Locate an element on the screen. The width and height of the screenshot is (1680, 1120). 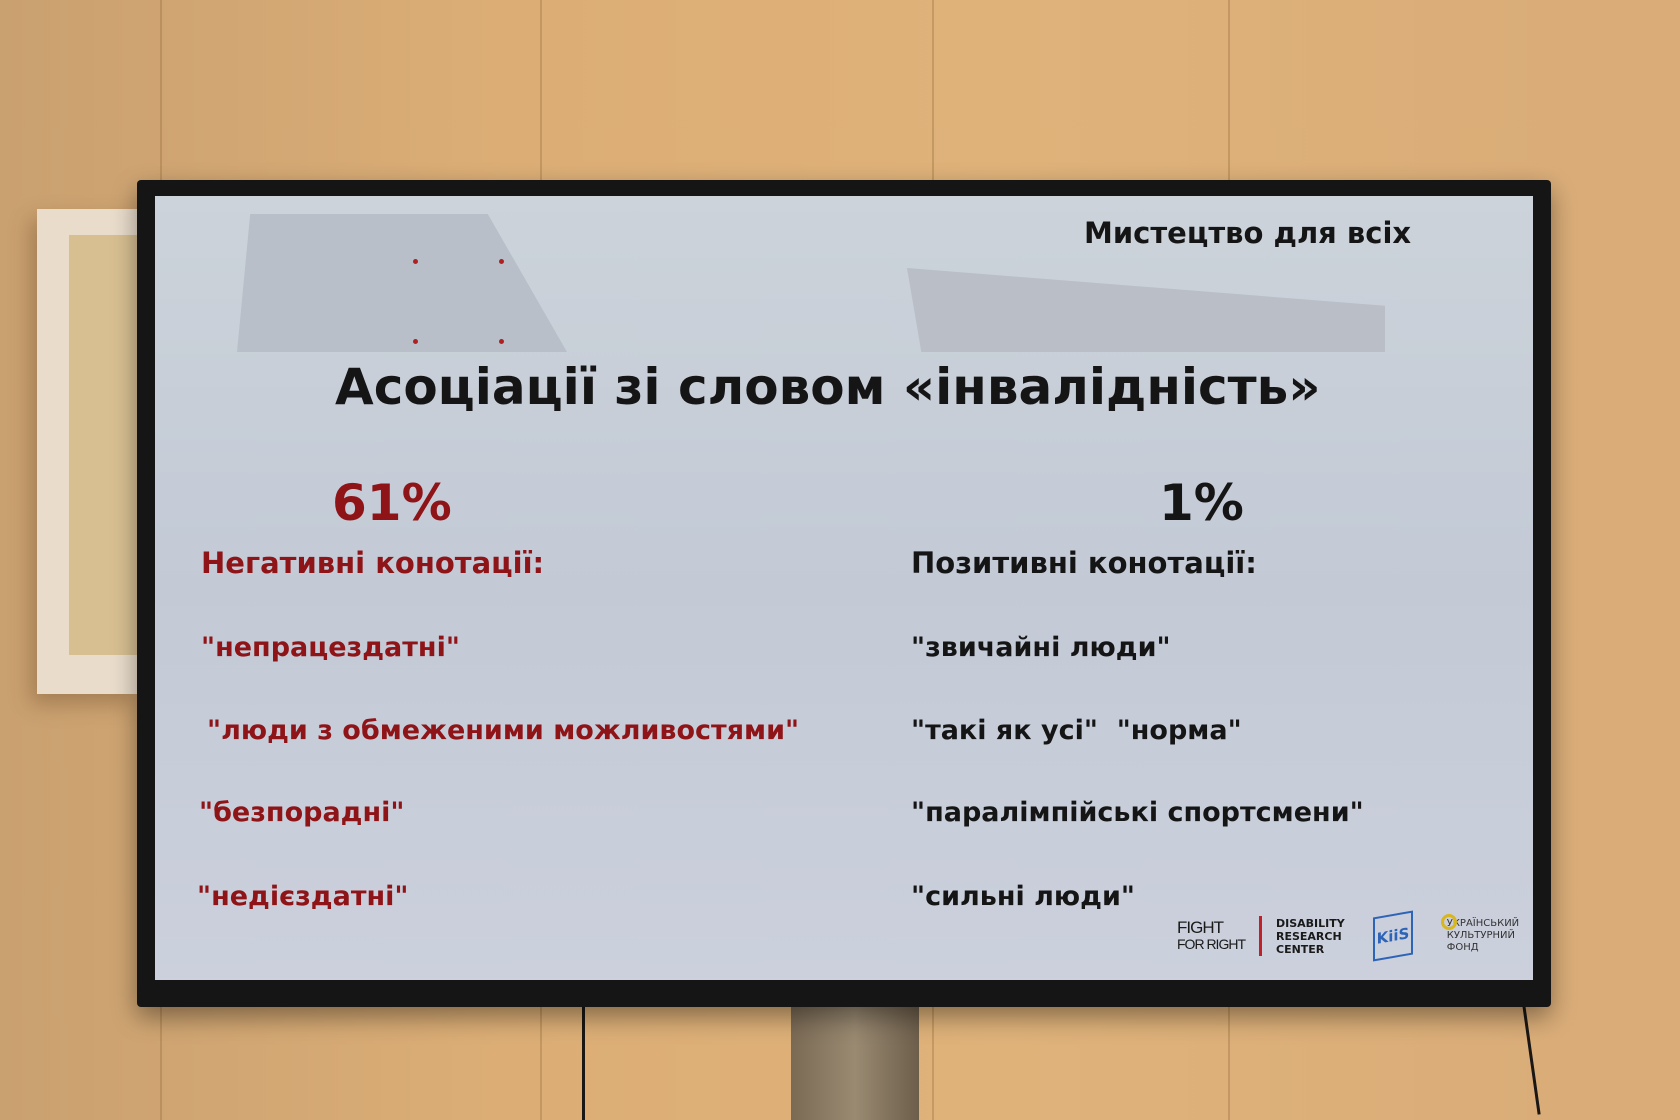
fight-for-right-logo: FIGHT FOR RIGHT is located at coordinates (1211, 935).